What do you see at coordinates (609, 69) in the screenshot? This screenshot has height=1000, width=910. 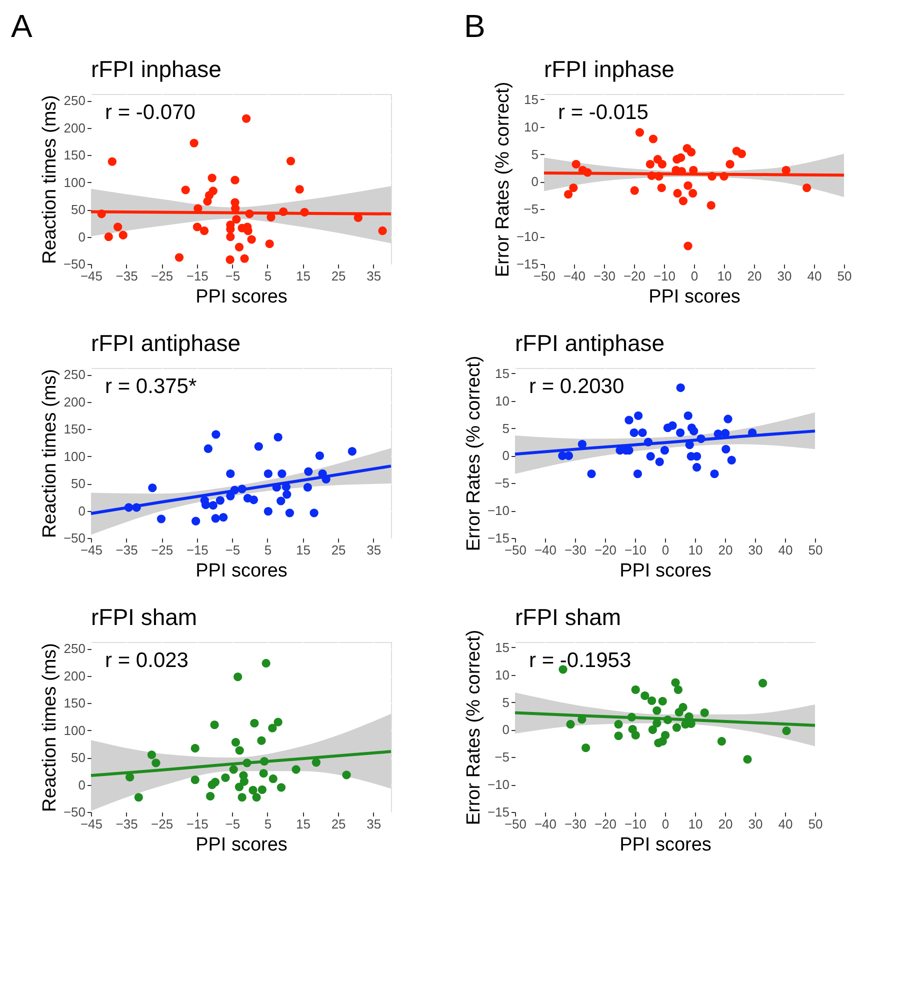 I see `chart-title: rFPI inphase` at bounding box center [609, 69].